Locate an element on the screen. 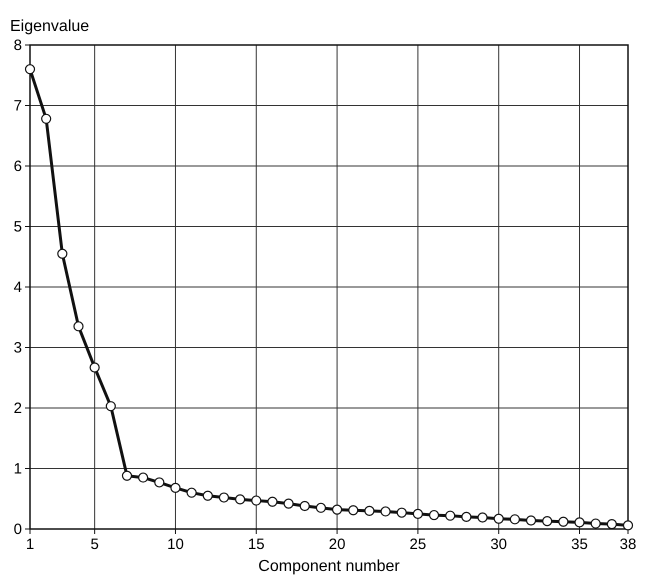  y-tick-label: 1 is located at coordinates (18, 469).